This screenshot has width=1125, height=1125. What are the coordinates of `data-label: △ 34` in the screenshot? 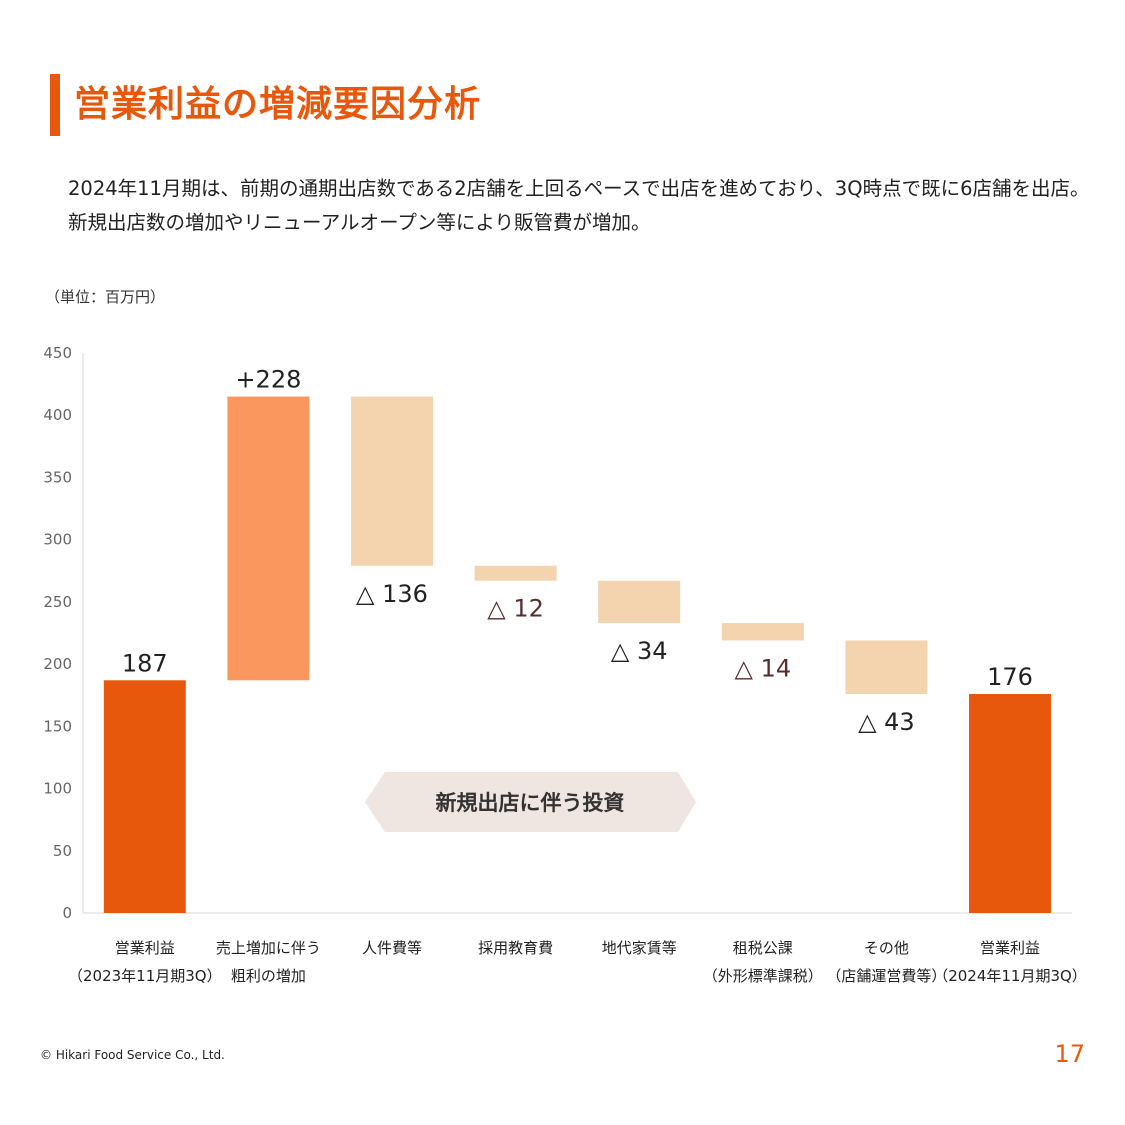 It's located at (639, 651).